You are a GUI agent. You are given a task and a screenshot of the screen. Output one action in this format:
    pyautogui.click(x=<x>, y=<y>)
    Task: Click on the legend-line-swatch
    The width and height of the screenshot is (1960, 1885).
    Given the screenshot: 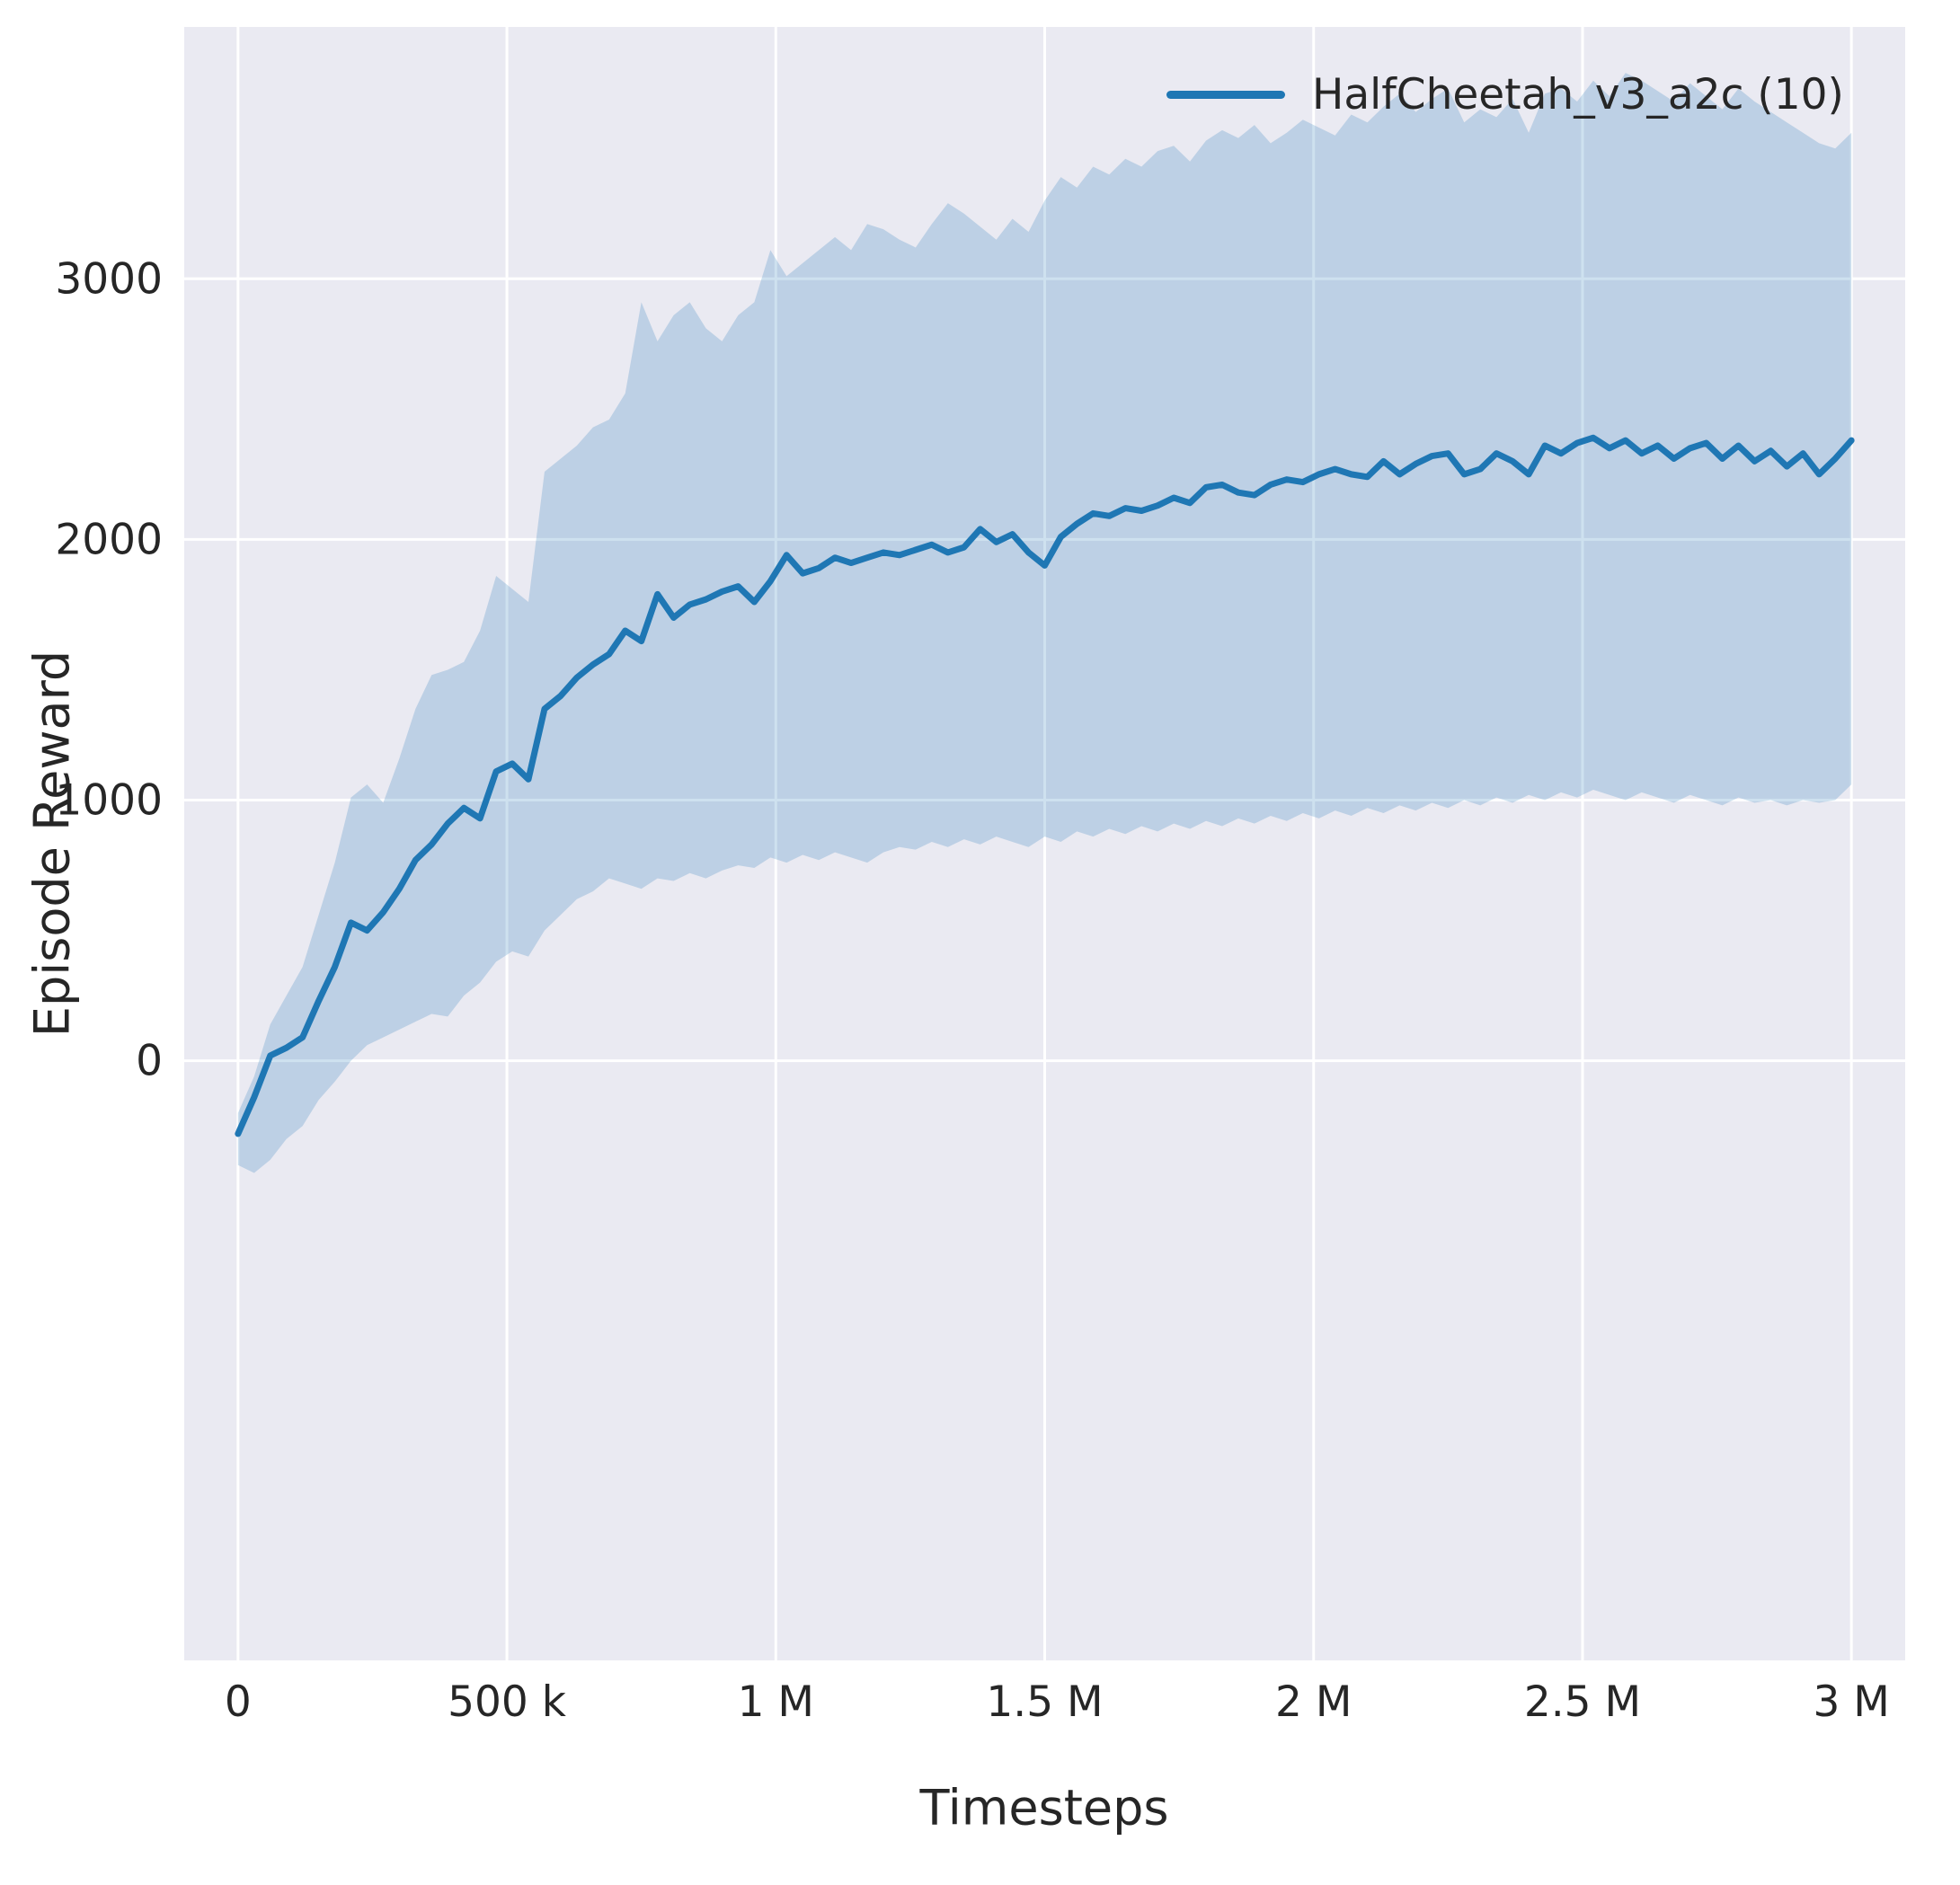 What is the action you would take?
    pyautogui.click(x=1225, y=95)
    